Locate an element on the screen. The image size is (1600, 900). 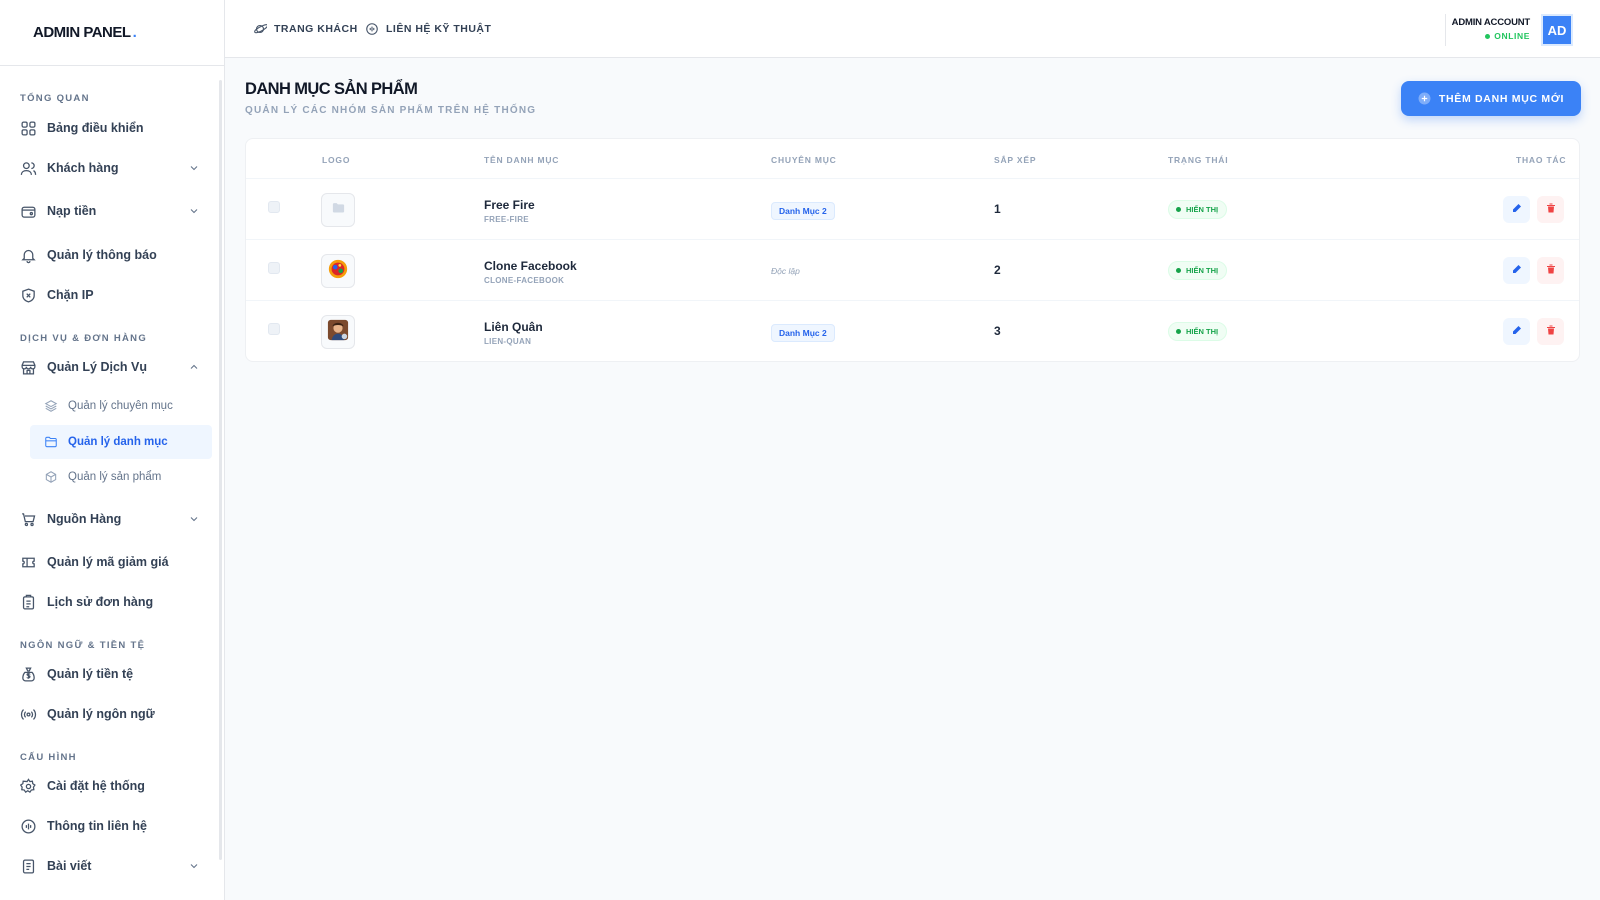
account-status-label: ONLINE is located at coordinates (1512, 36).